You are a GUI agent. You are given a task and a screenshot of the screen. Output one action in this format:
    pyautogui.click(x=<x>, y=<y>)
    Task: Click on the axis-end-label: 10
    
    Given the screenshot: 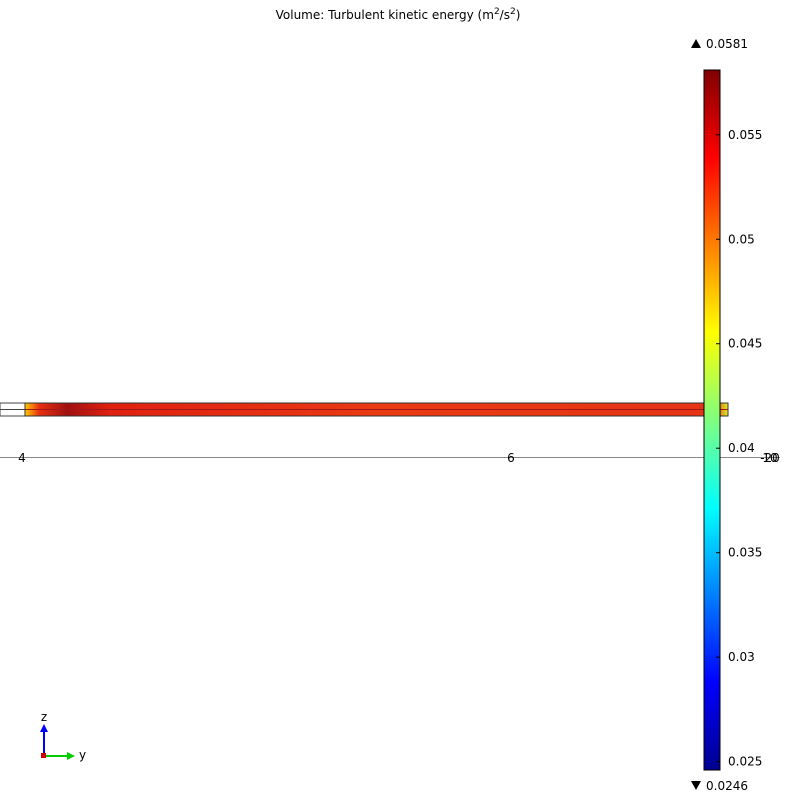 What is the action you would take?
    pyautogui.click(x=769, y=458)
    